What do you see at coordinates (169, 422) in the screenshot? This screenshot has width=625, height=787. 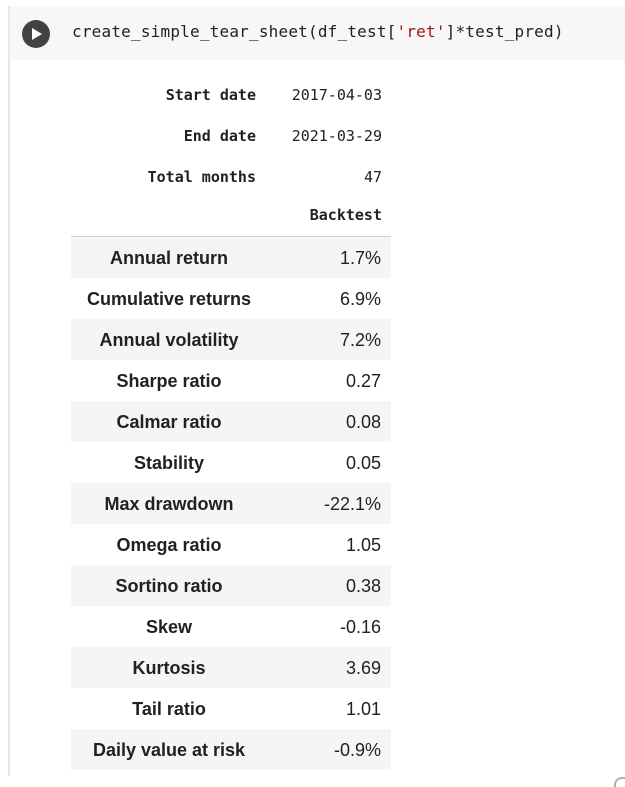 I see `row-label: Calmar ratio` at bounding box center [169, 422].